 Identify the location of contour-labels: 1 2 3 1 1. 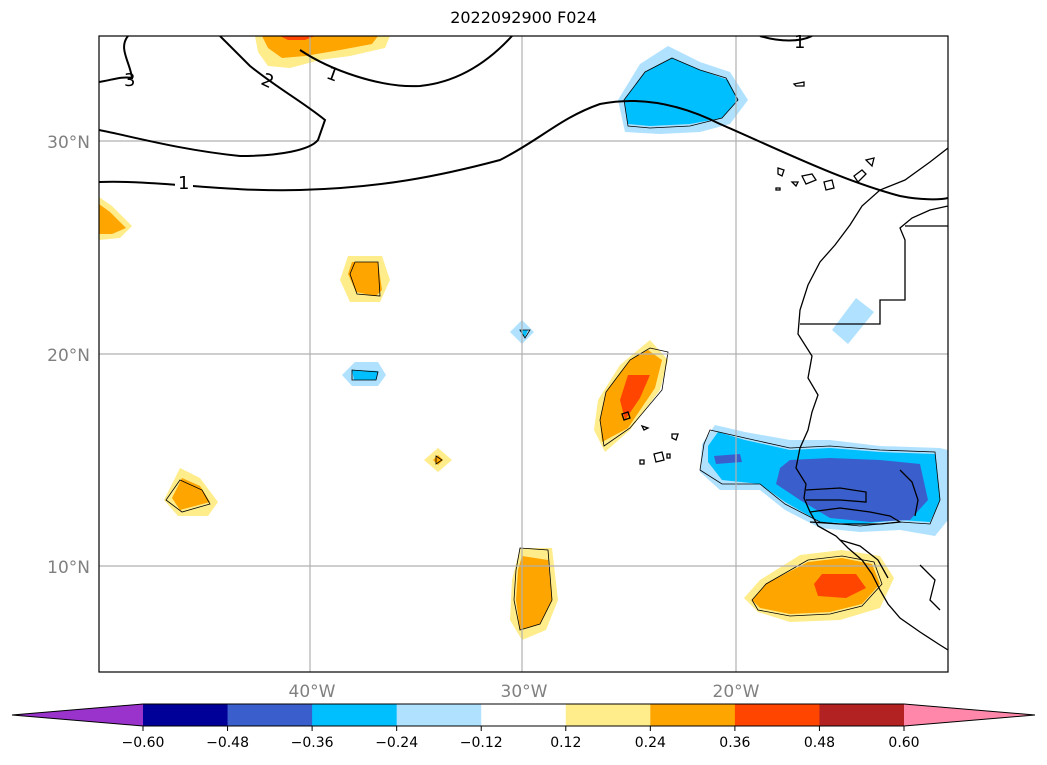
(464, 113).